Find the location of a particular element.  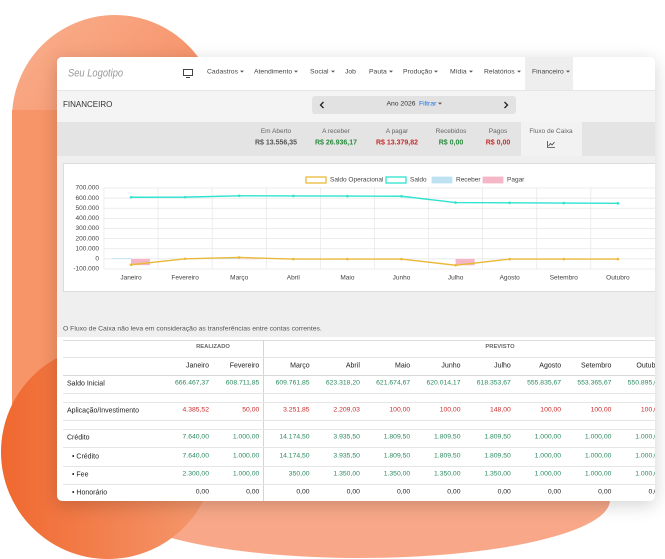

nav-item: Social is located at coordinates (322, 73).